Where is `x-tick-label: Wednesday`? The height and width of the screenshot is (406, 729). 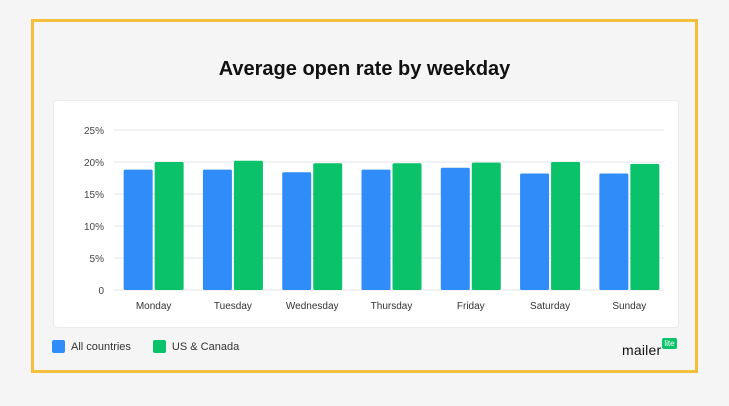 x-tick-label: Wednesday is located at coordinates (312, 306).